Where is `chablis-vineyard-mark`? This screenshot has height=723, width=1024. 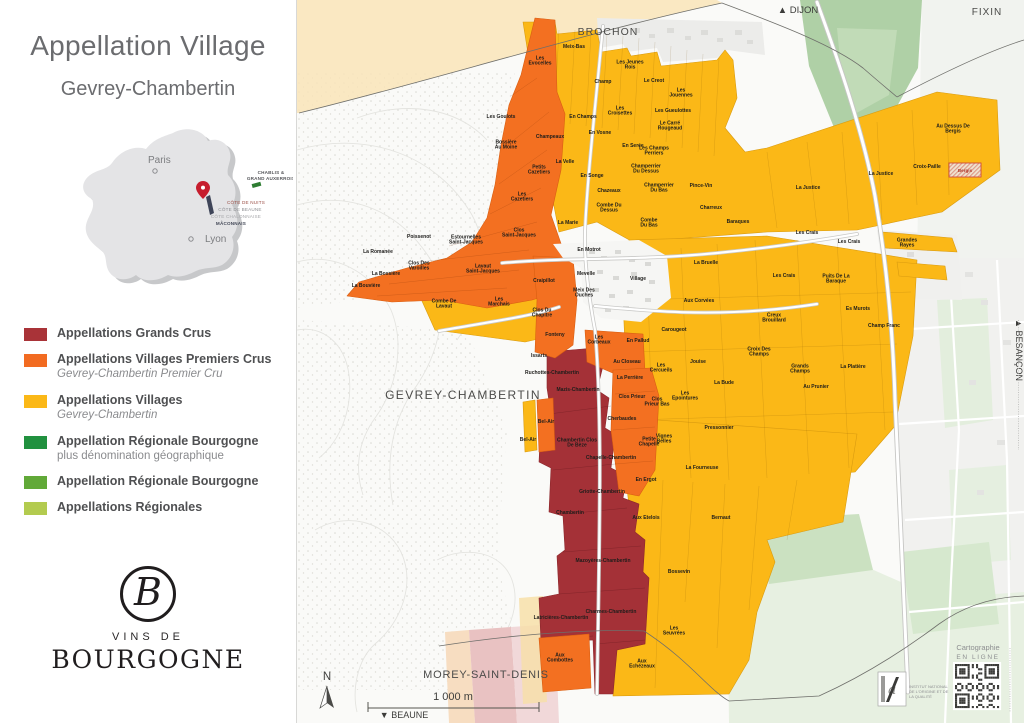
chablis-vineyard-mark is located at coordinates (256, 184).